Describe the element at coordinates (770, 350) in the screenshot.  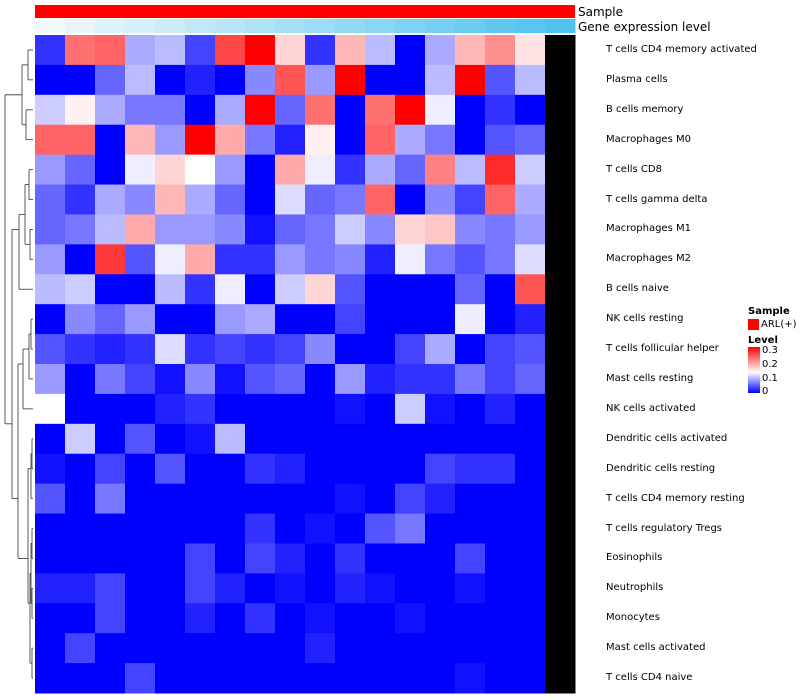
I see `legend-tick-0-3: 0.3` at that location.